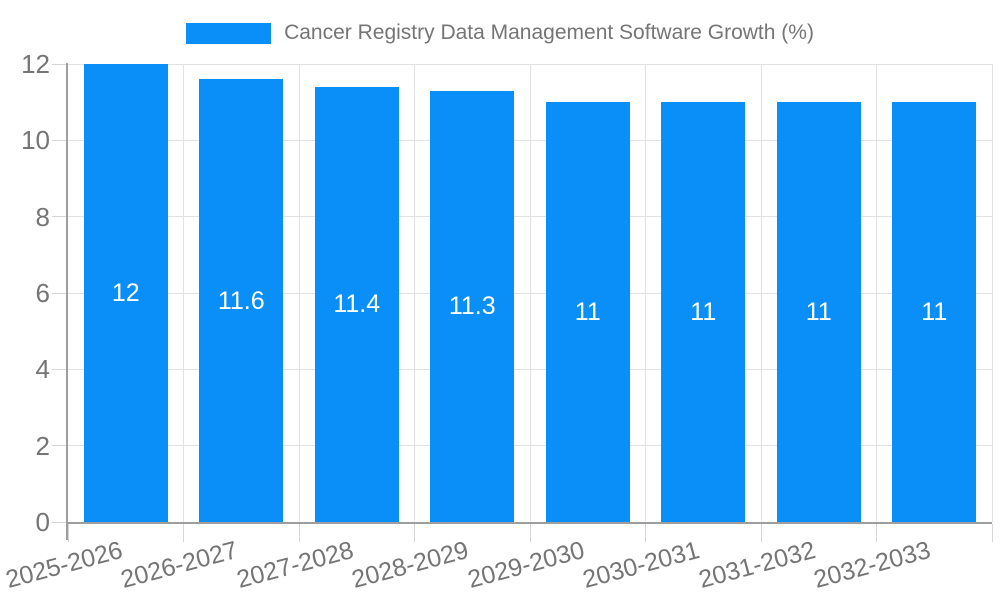 This screenshot has width=1000, height=600. Describe the element at coordinates (35, 140) in the screenshot. I see `y-axis-label: 10` at that location.